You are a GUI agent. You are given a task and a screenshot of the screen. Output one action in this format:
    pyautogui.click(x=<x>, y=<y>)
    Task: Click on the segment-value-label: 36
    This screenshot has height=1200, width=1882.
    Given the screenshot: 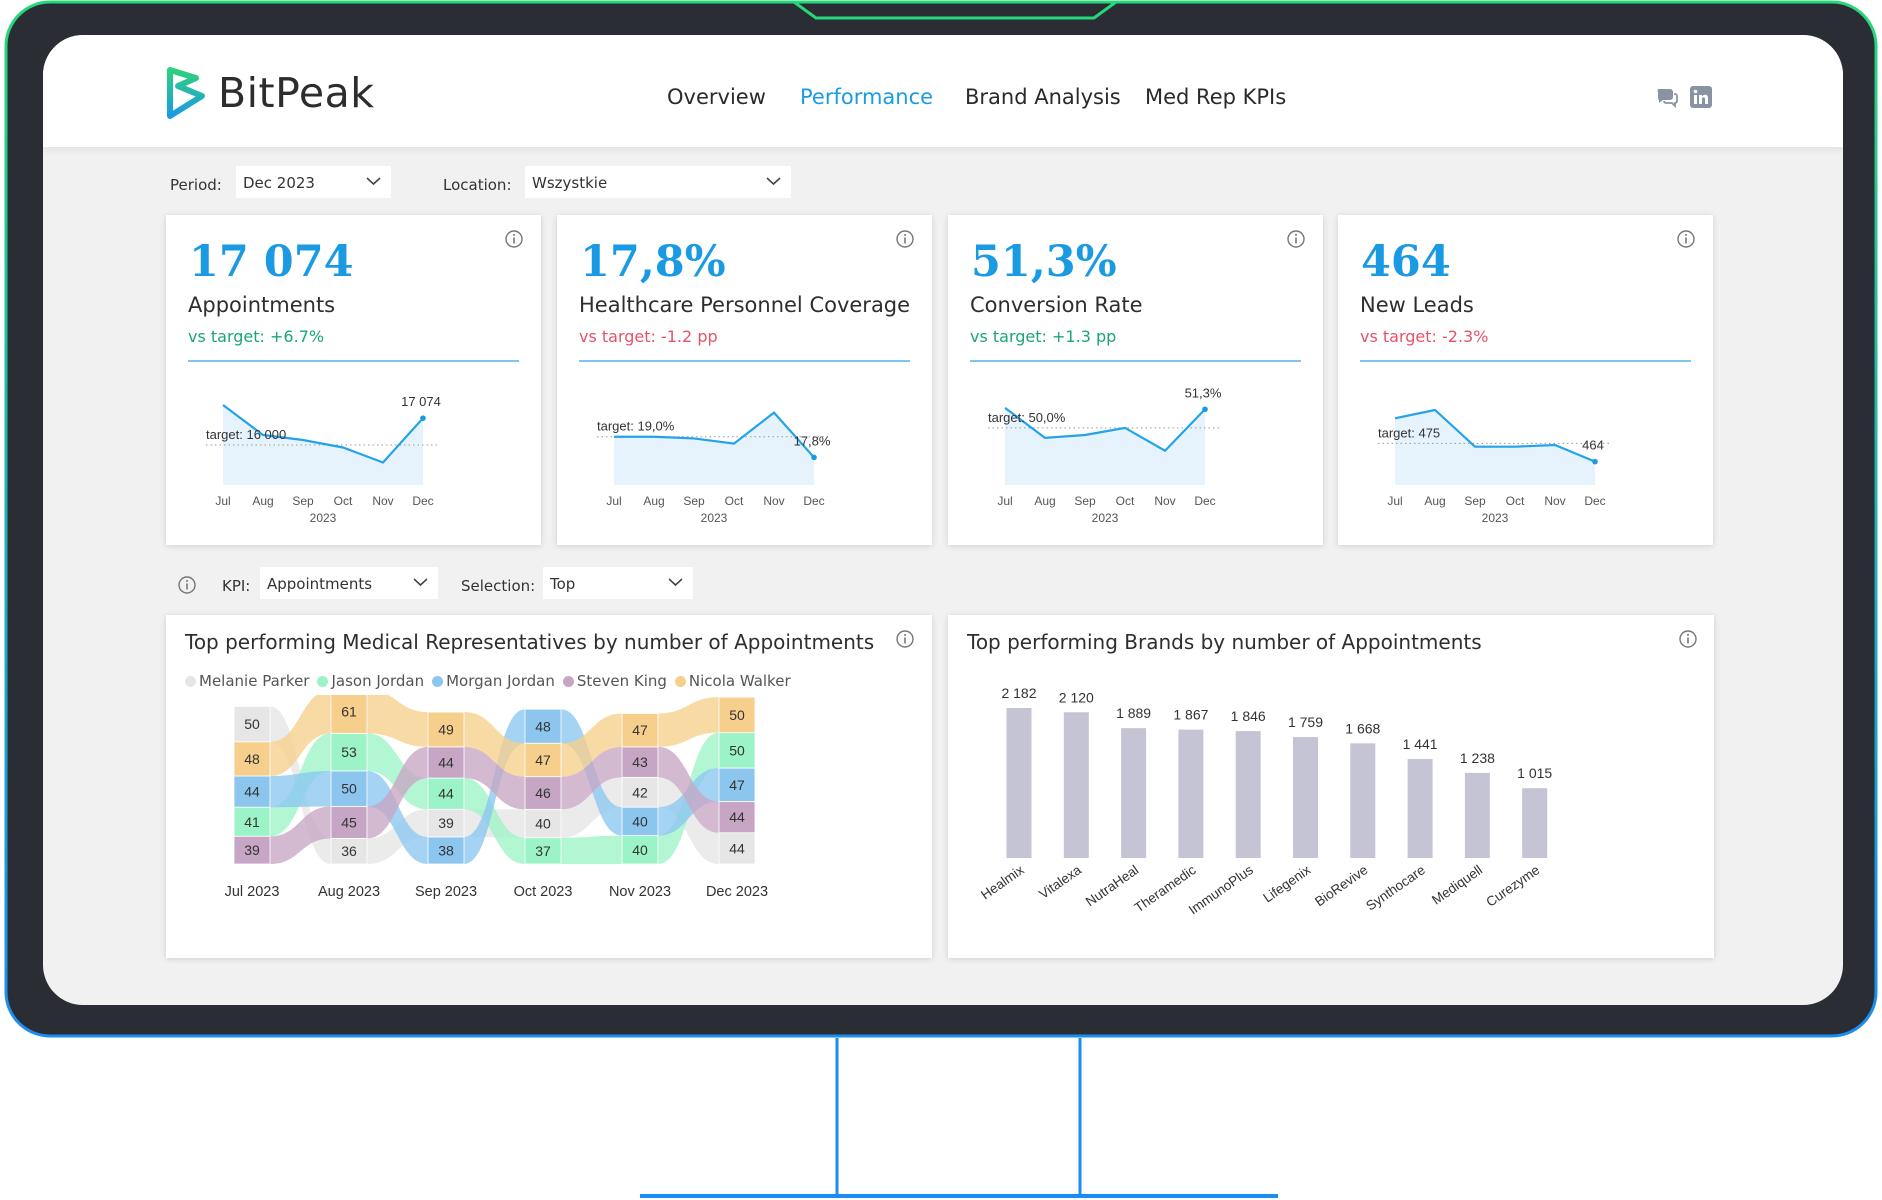 What is the action you would take?
    pyautogui.click(x=349, y=851)
    